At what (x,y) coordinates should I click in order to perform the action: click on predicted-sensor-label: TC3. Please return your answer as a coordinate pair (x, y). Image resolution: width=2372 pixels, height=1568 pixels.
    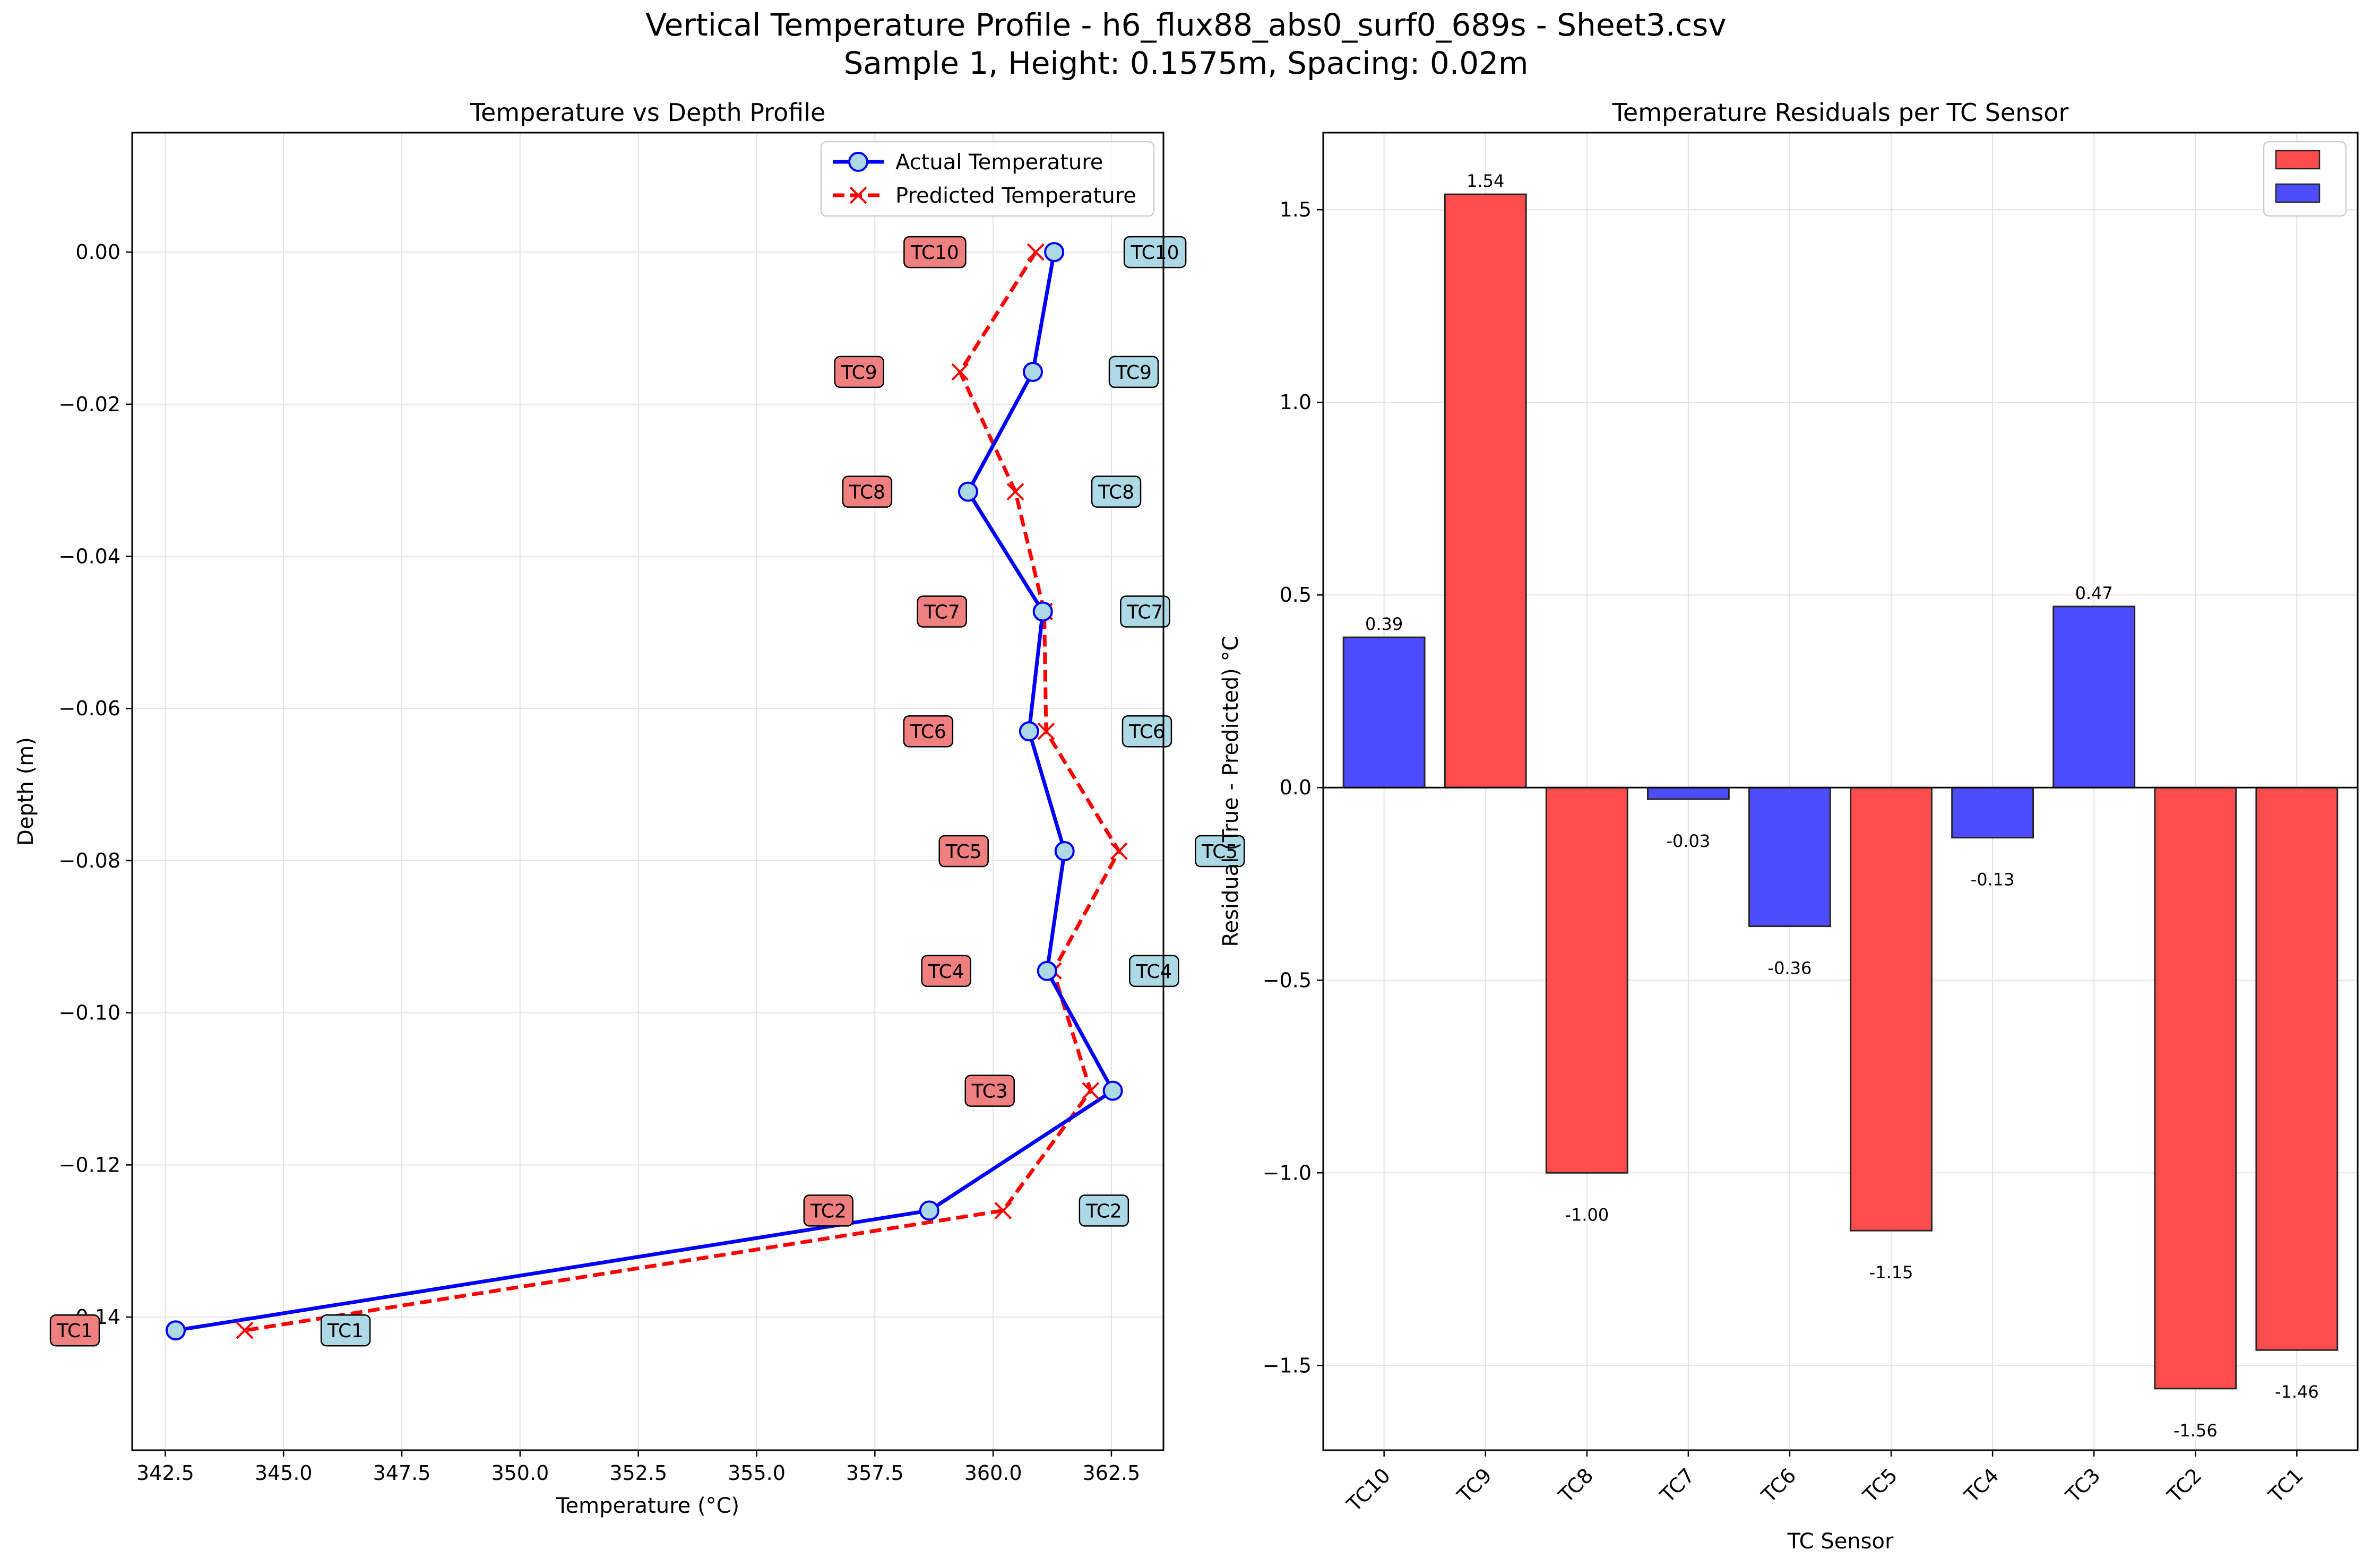
    Looking at the image, I should click on (989, 1091).